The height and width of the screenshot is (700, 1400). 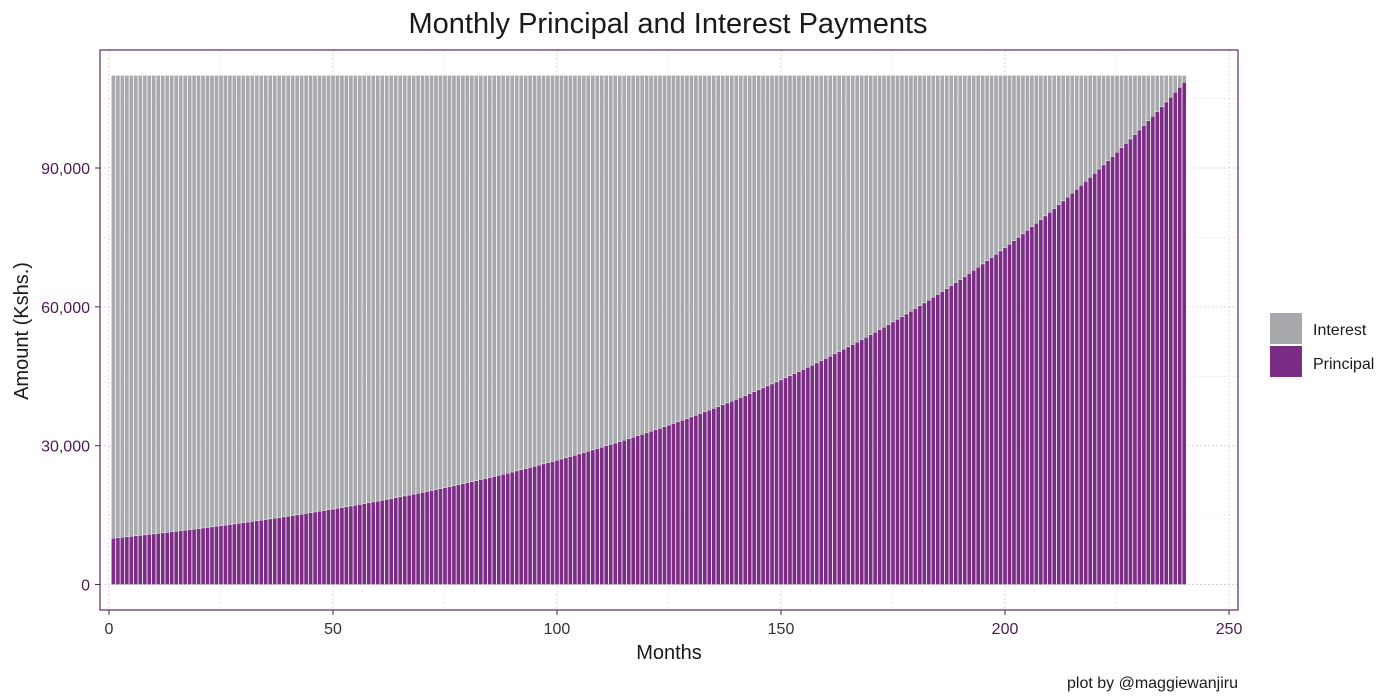 I want to click on y-axis-label: Amount (Kshs.), so click(x=22, y=331).